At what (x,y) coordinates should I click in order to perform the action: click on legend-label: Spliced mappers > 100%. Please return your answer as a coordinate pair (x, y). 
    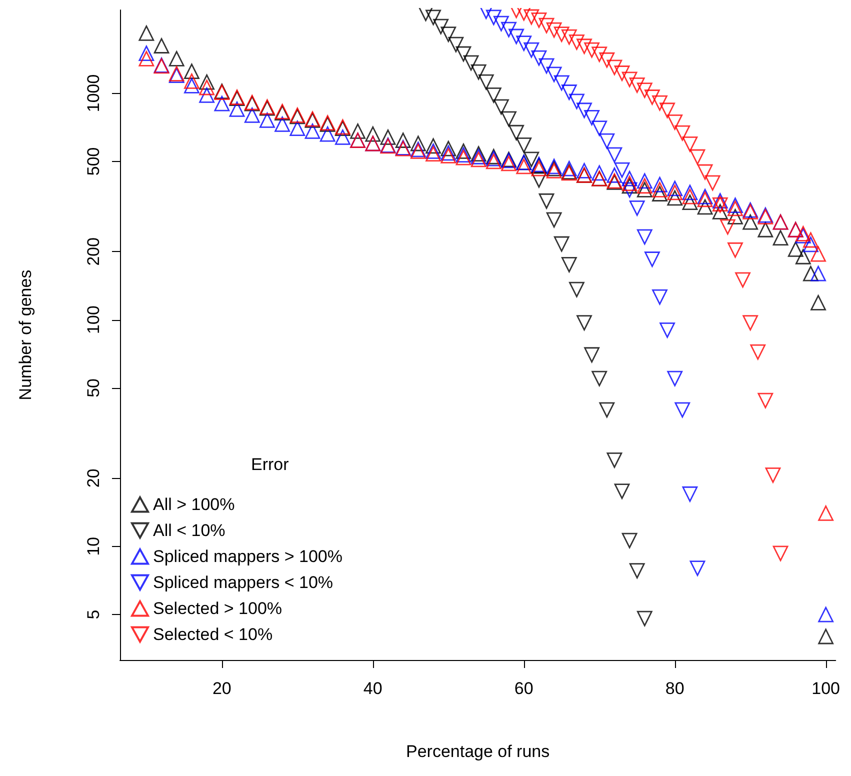
    Looking at the image, I should click on (247, 556).